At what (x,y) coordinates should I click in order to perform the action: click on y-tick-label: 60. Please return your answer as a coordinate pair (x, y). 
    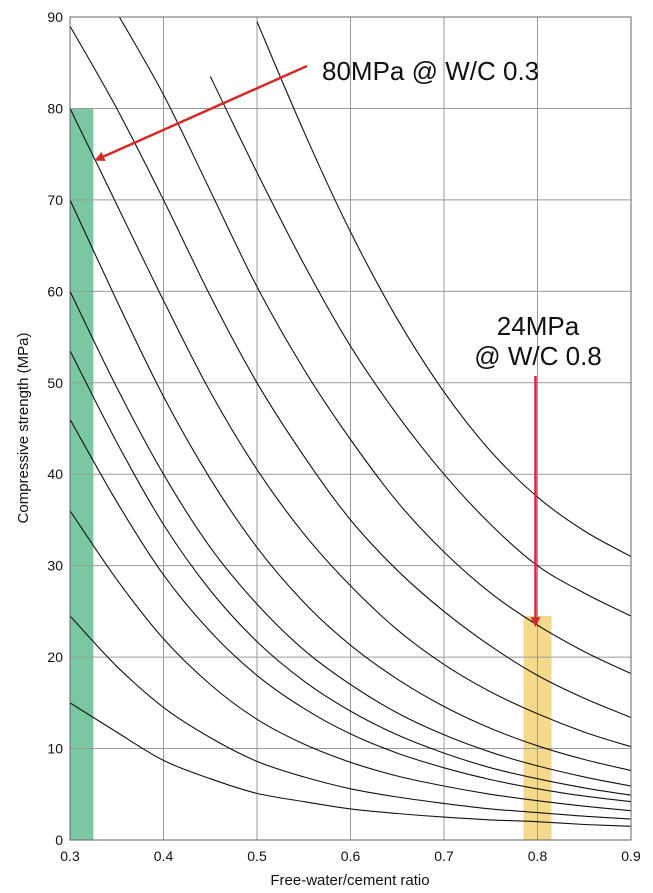
    Looking at the image, I should click on (55, 291).